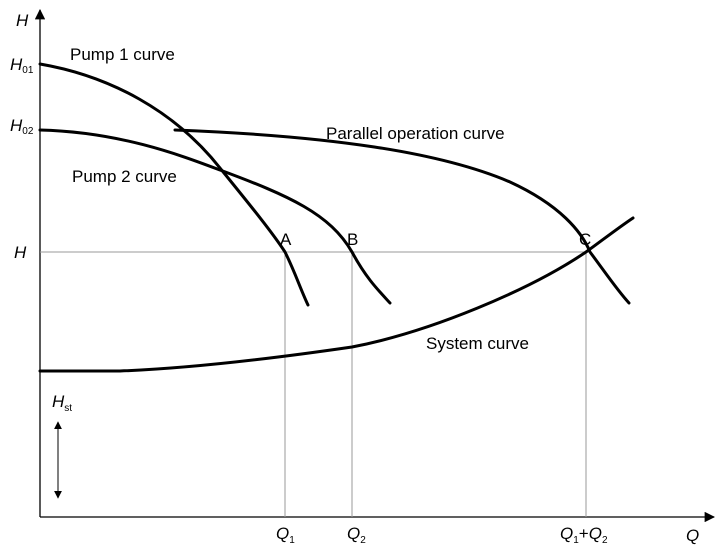 Image resolution: width=723 pixels, height=548 pixels. I want to click on tick-h02: H02, so click(22, 126).